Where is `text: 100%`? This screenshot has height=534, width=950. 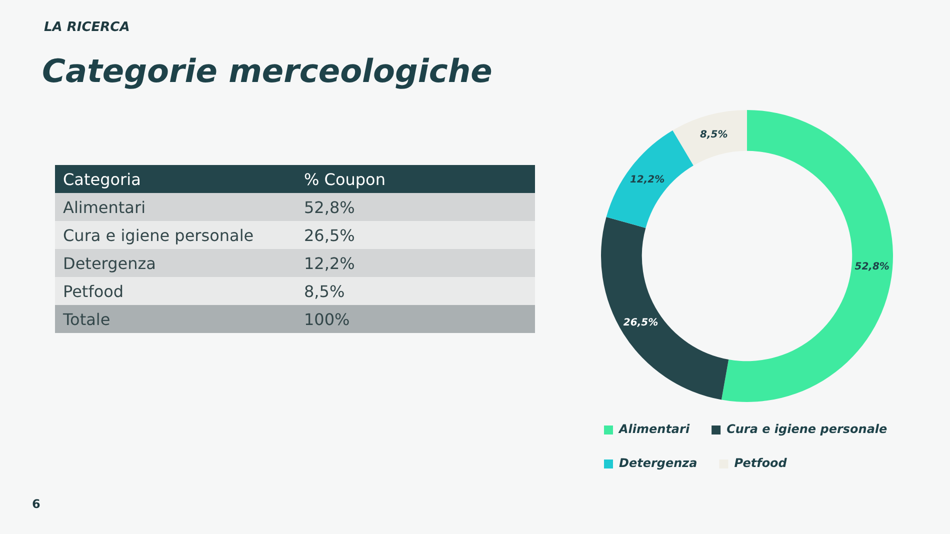
text: 100% is located at coordinates (415, 319).